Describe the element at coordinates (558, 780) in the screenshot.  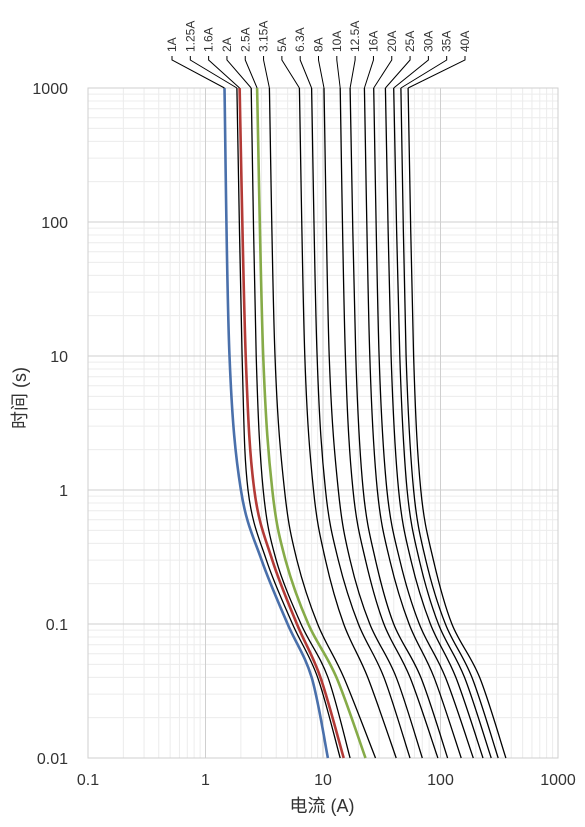
I see `x-tick-label: 1000` at that location.